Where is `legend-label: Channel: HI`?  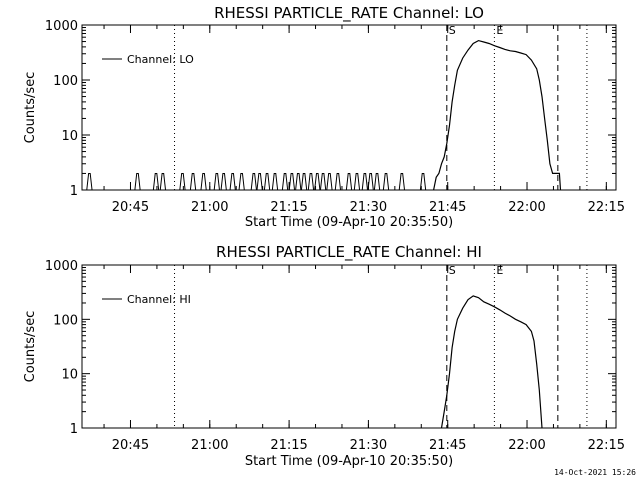 legend-label: Channel: HI is located at coordinates (159, 299).